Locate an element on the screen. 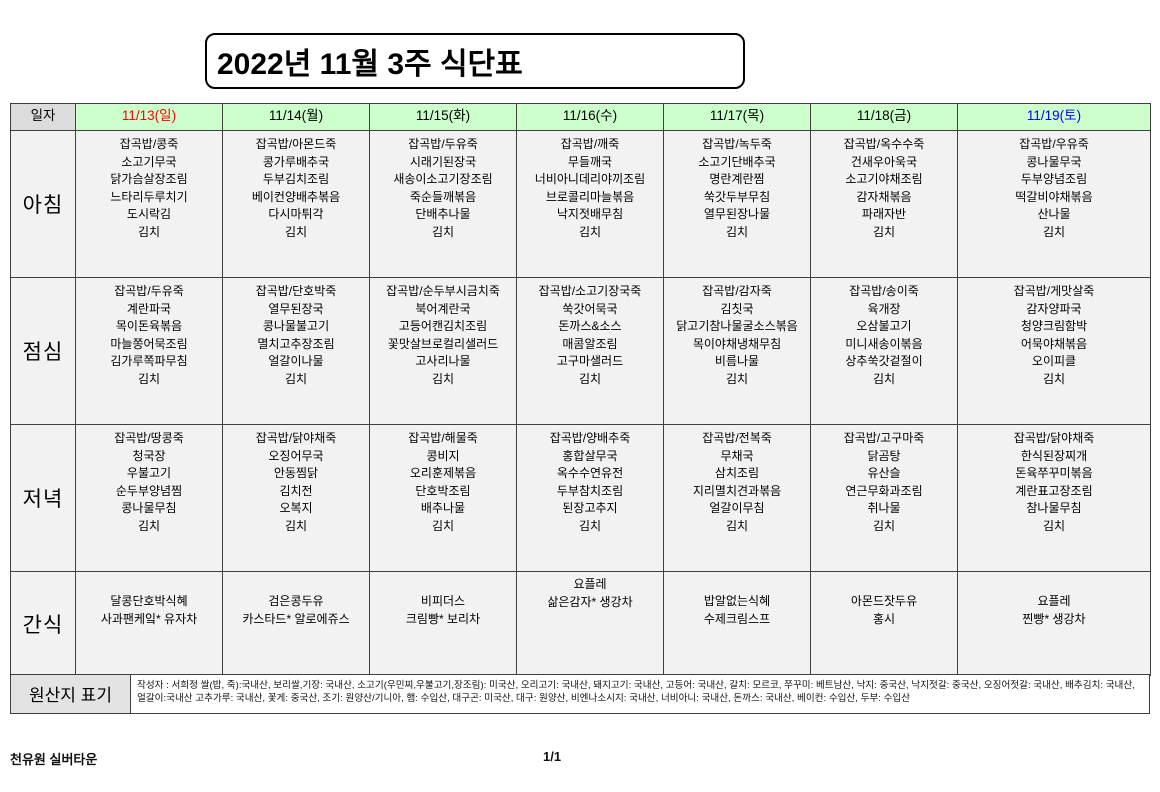 This screenshot has height=792, width=1160. date-header-thu: 11/17(목) is located at coordinates (737, 117).